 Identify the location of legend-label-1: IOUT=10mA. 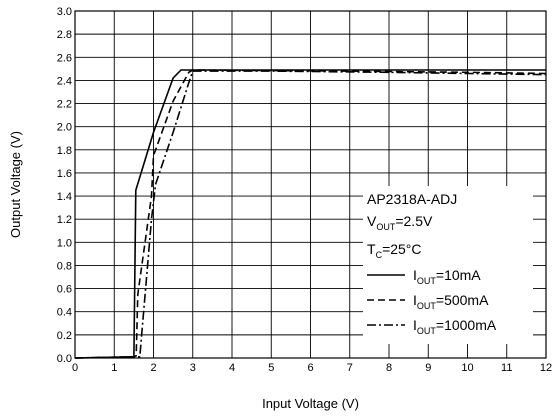
(447, 276).